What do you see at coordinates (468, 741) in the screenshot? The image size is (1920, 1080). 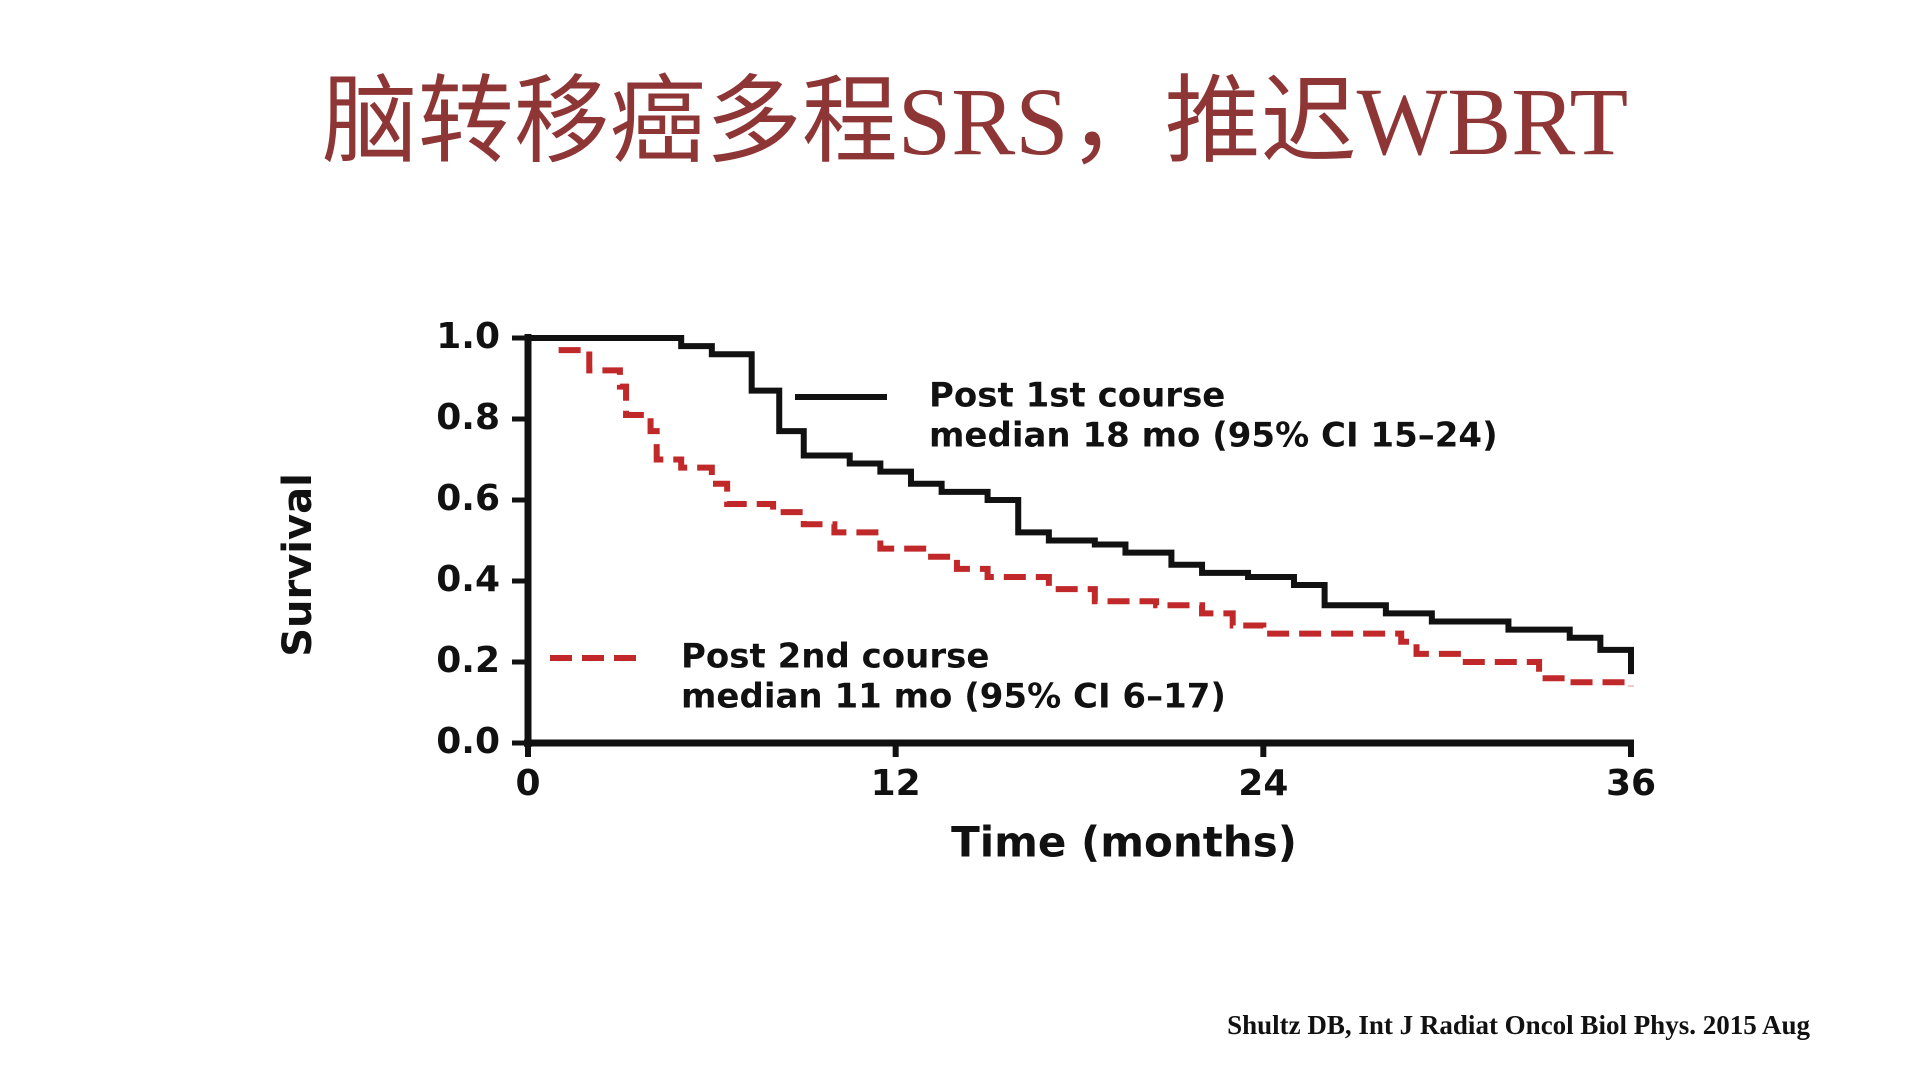 I see `y-tick-label: 0.0` at bounding box center [468, 741].